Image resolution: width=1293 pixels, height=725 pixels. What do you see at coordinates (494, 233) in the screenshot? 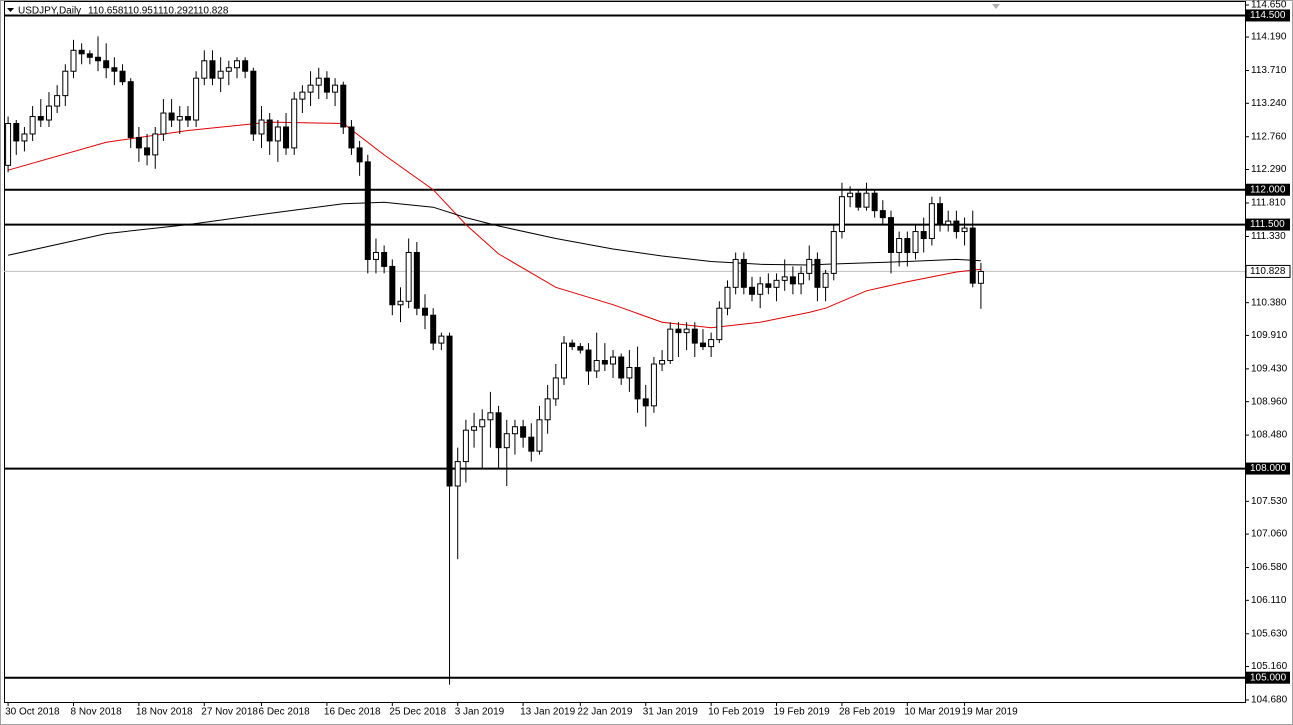
I see `moving-average` at bounding box center [494, 233].